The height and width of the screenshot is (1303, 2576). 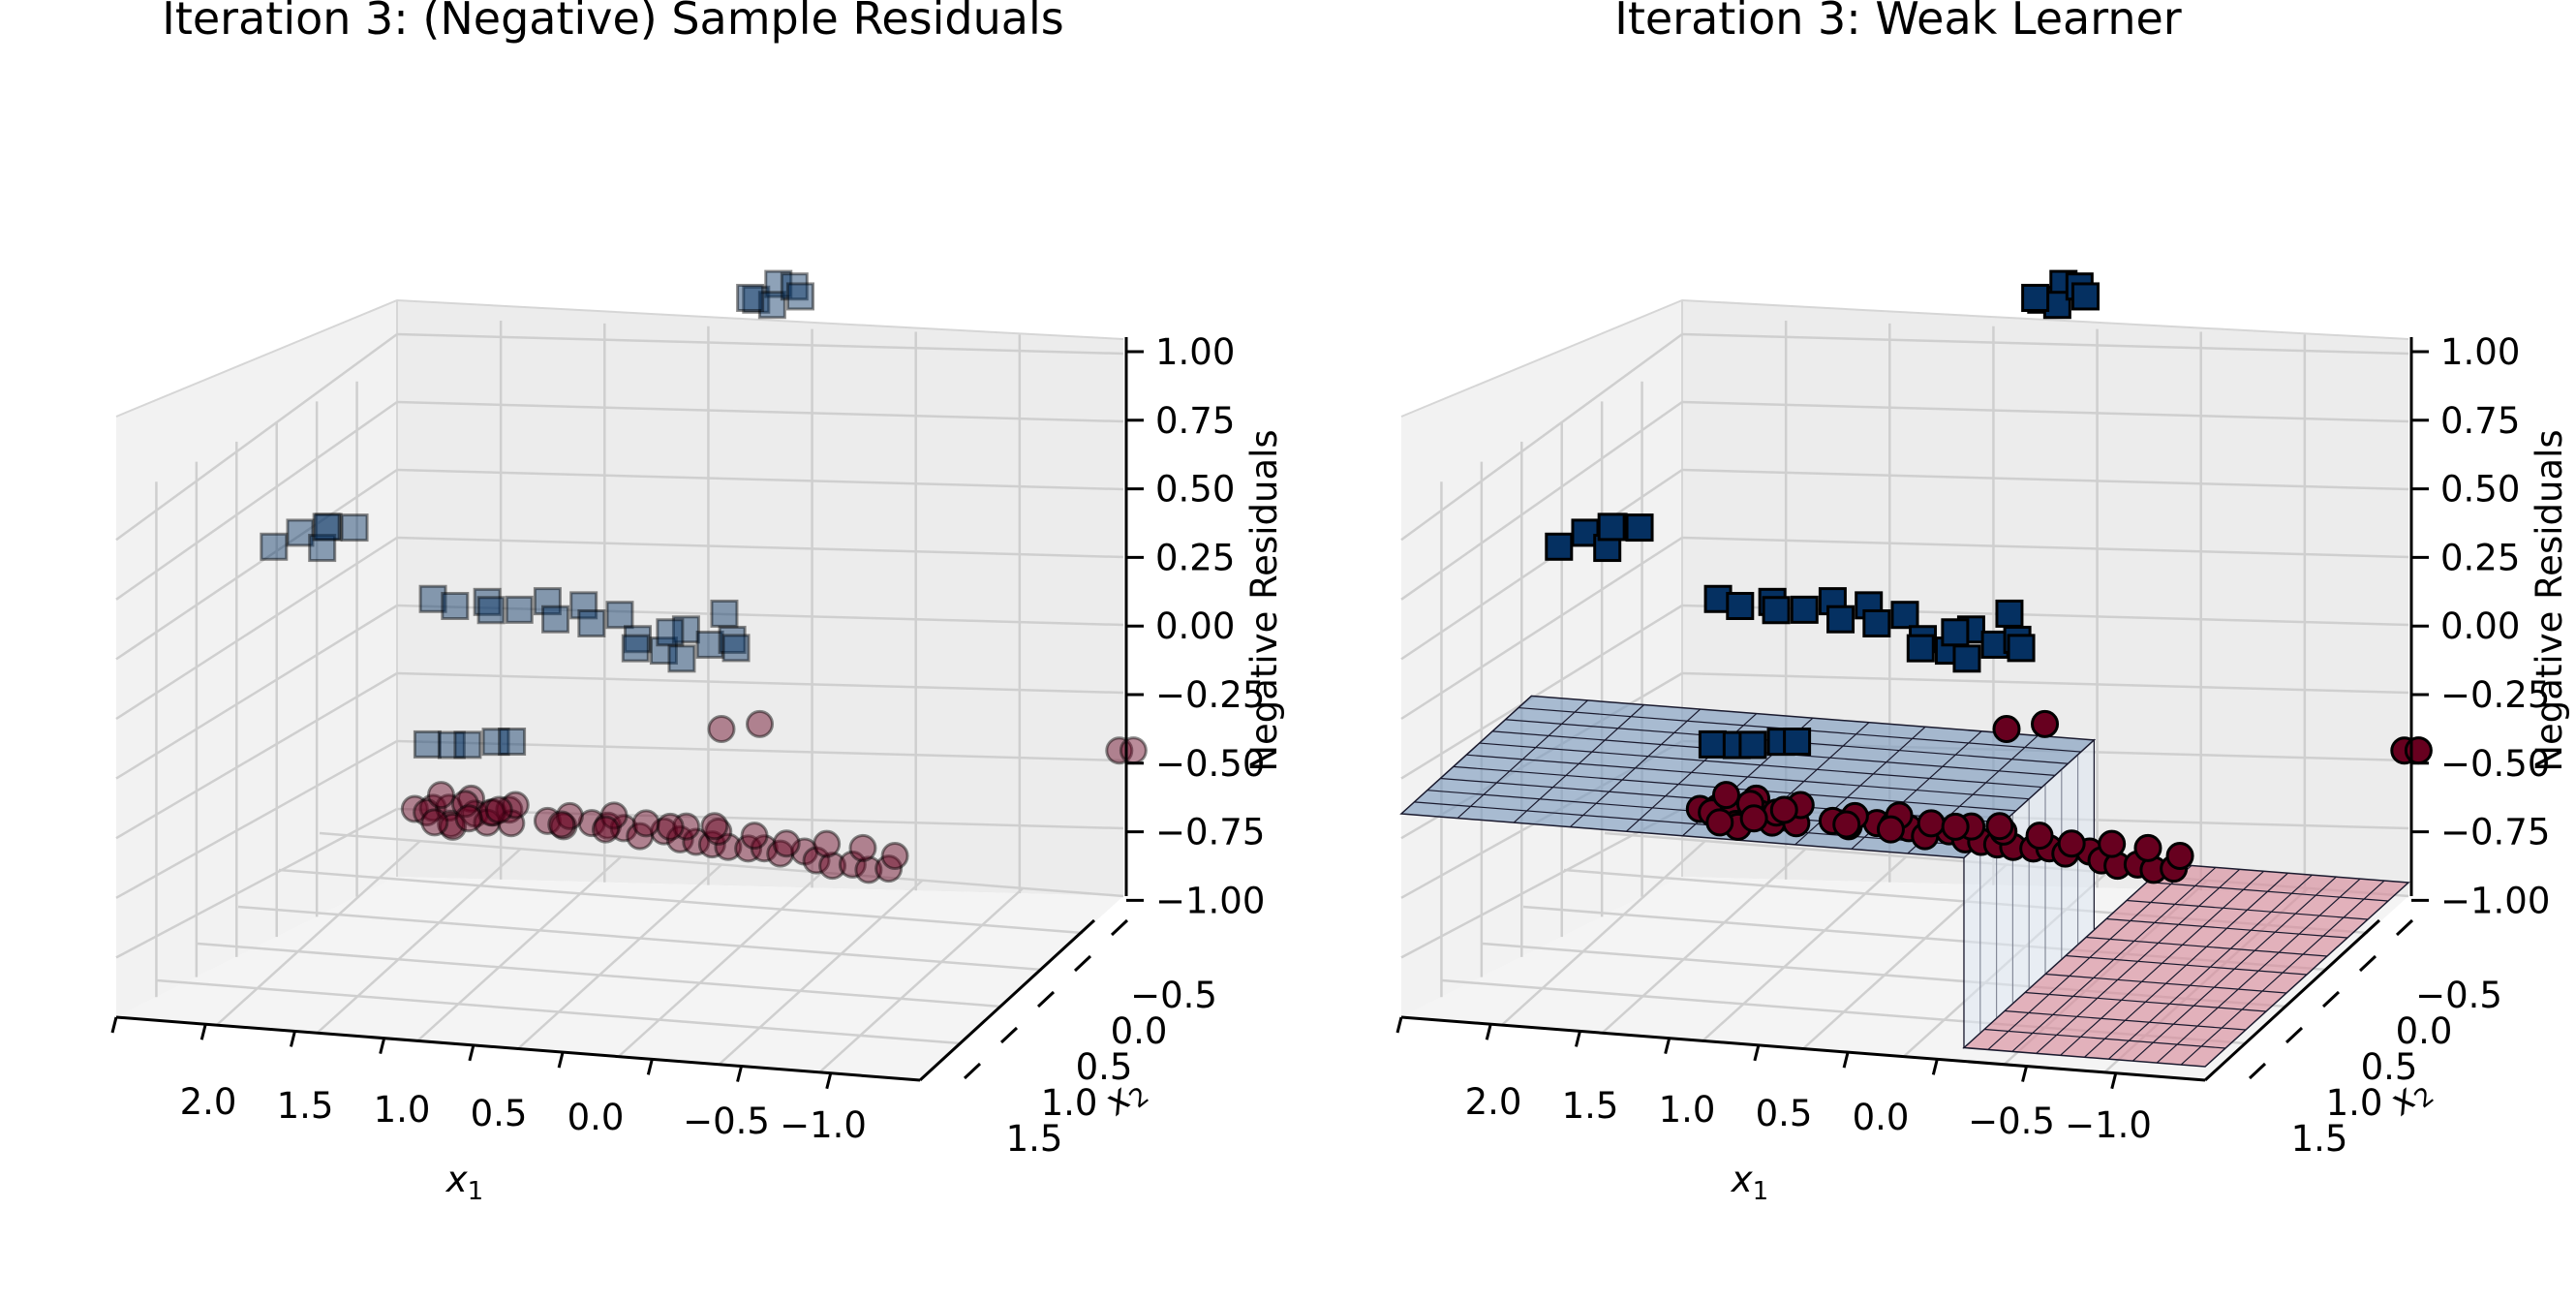 What do you see at coordinates (1173, 995) in the screenshot?
I see `x2-tick-label: −0.5` at bounding box center [1173, 995].